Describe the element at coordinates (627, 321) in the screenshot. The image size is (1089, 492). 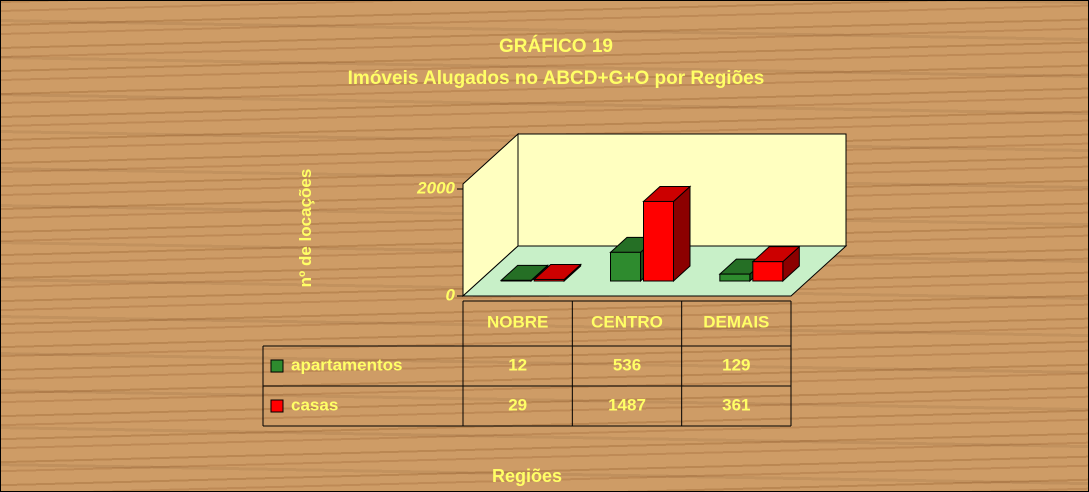
I see `table-header: CENTRO` at that location.